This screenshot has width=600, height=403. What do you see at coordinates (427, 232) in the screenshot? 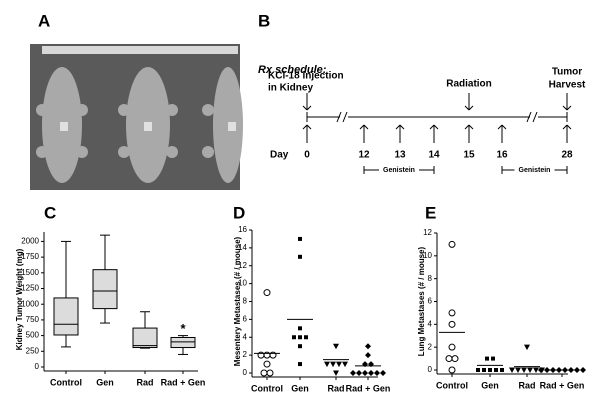
I see `y-tick-label: 12` at bounding box center [427, 232].